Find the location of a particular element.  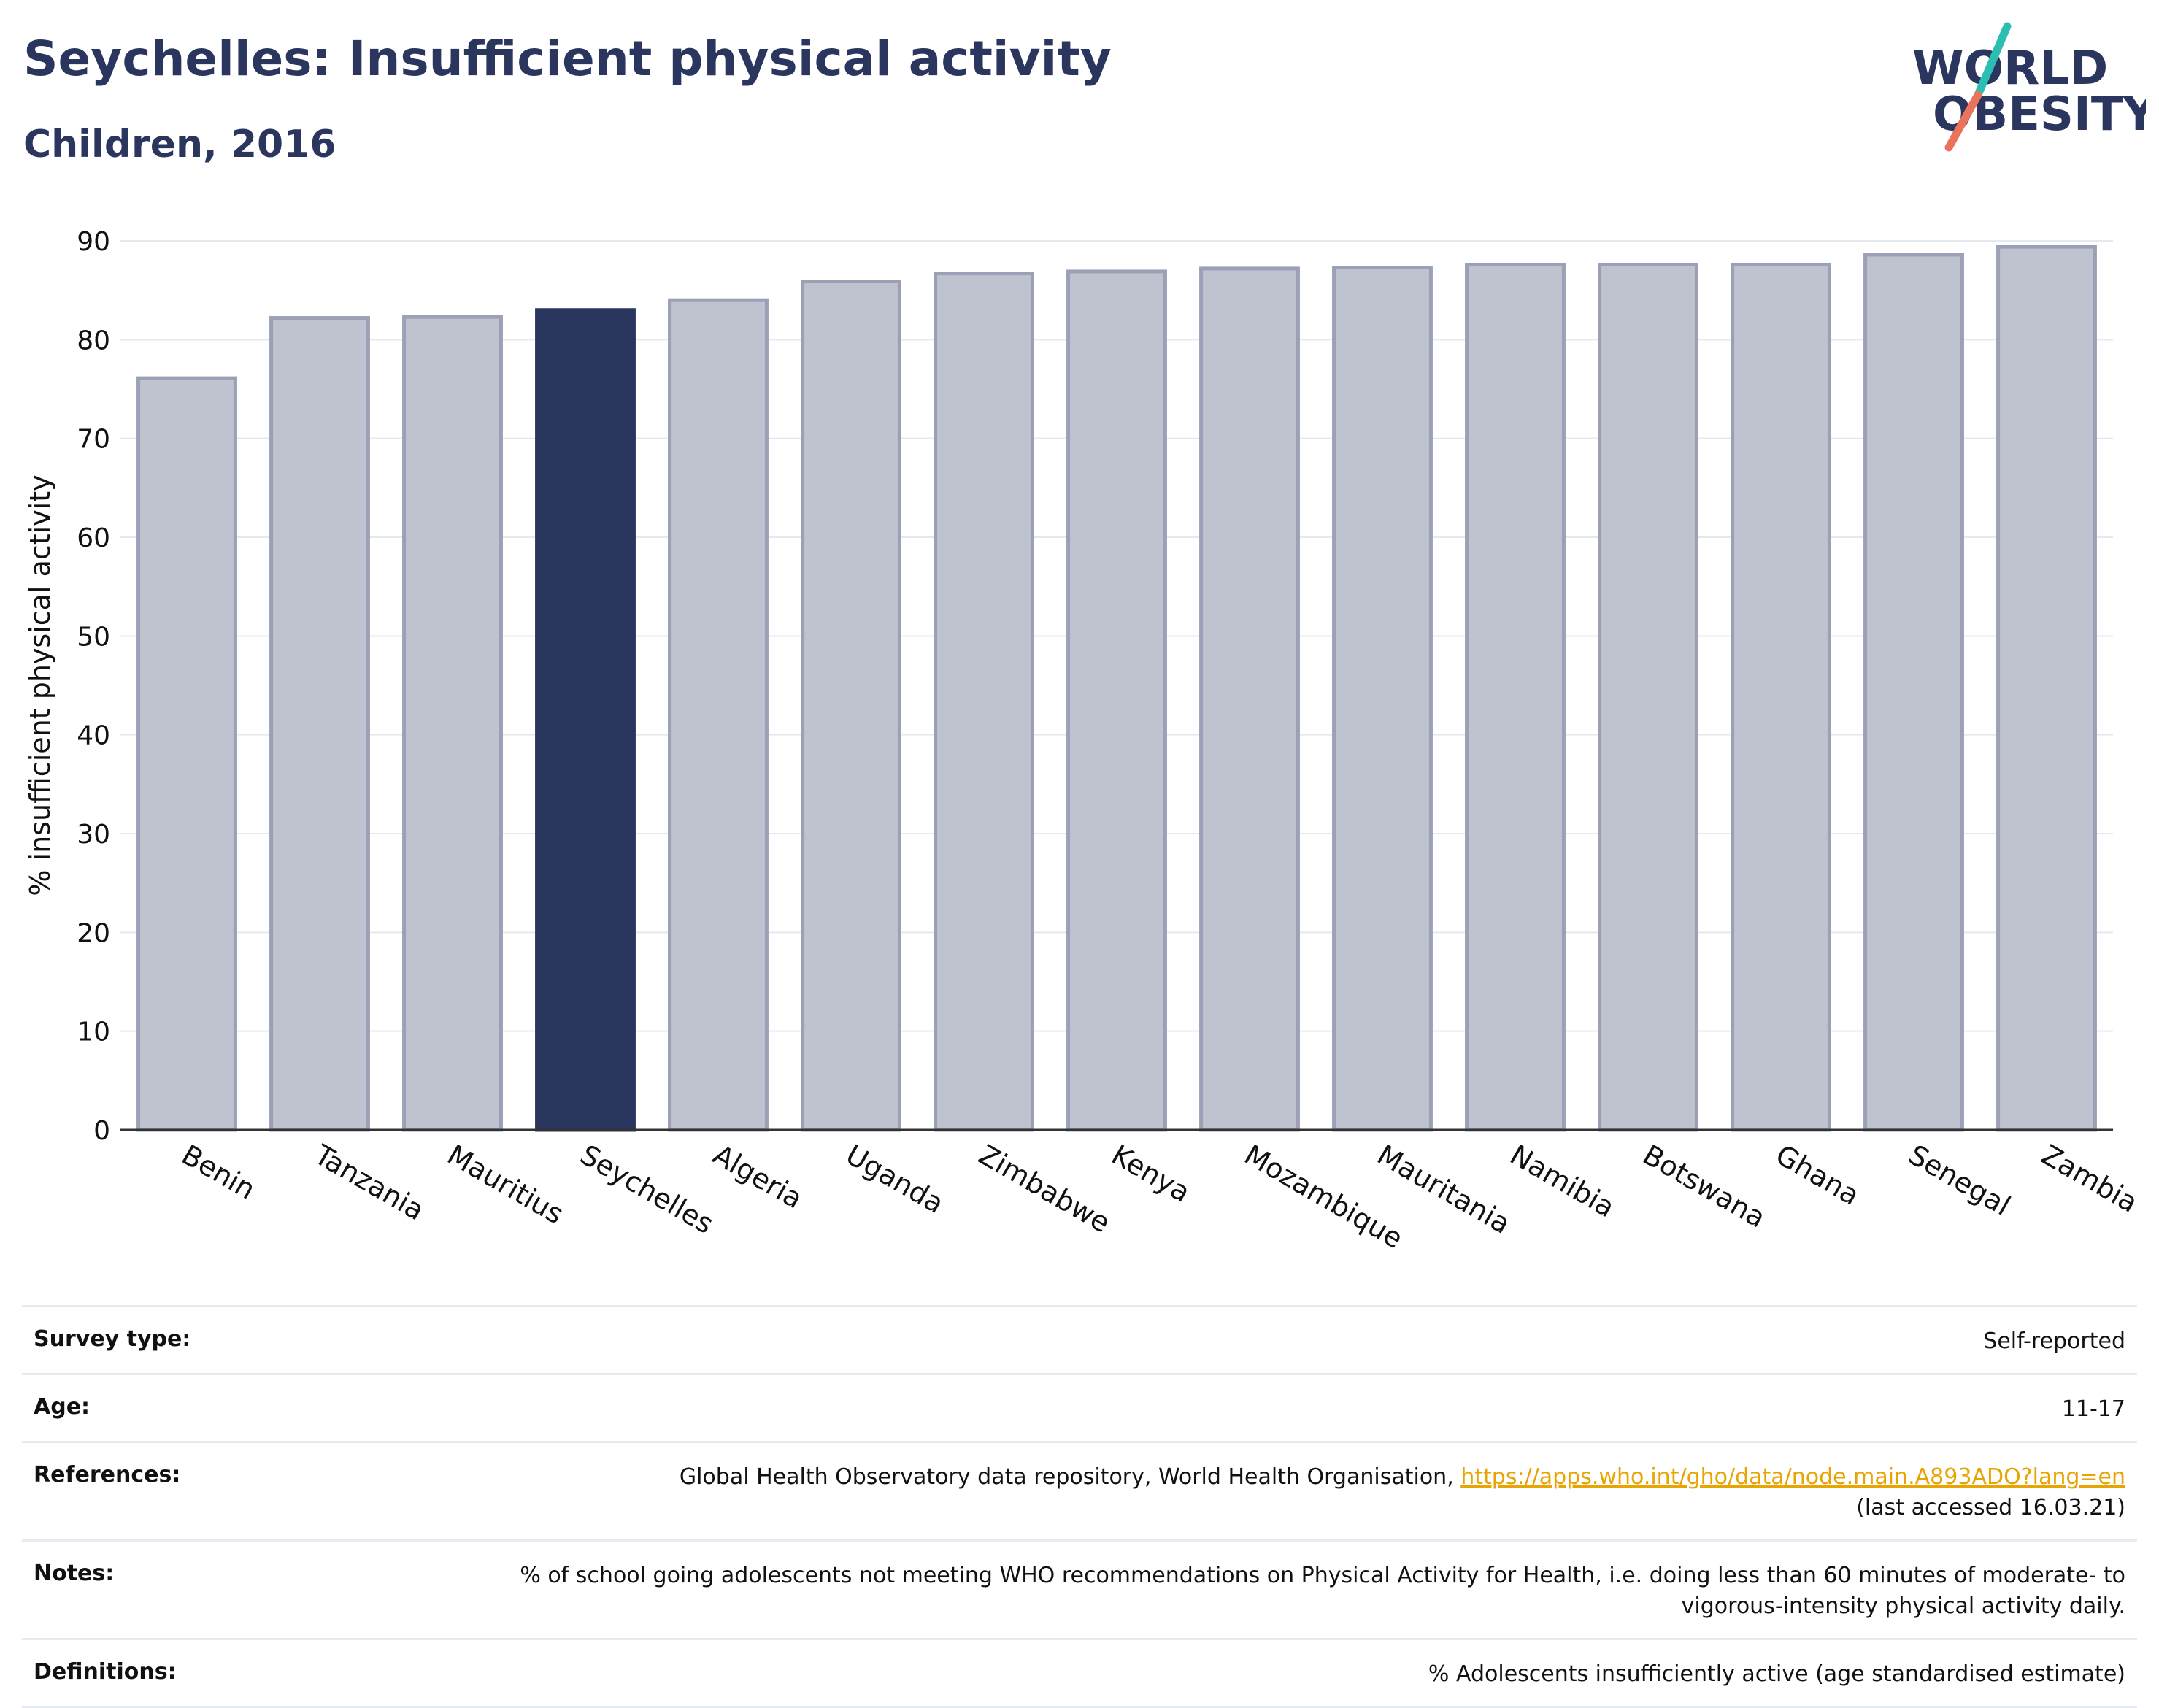

x-tick-label-algeria: Algeria is located at coordinates (758, 1177).